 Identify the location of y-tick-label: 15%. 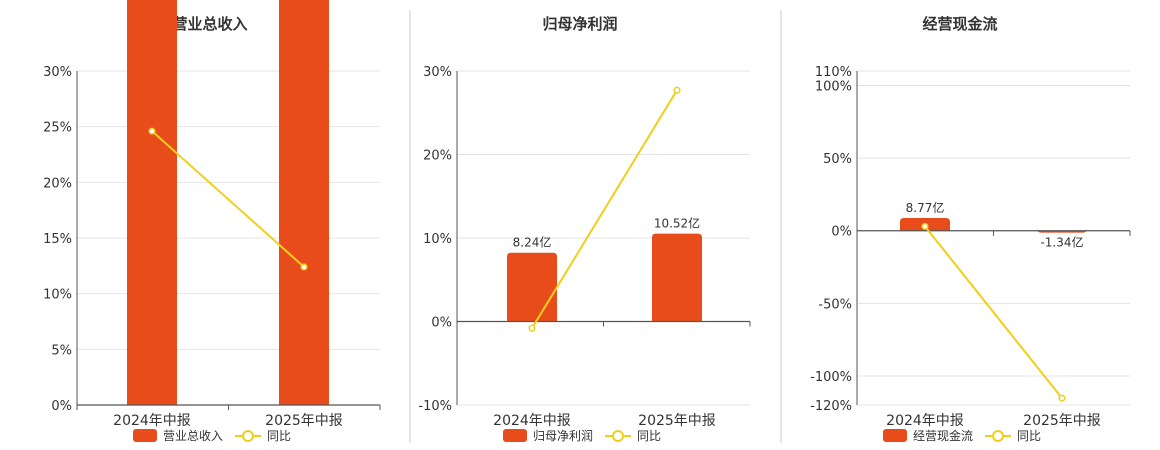
(57, 239).